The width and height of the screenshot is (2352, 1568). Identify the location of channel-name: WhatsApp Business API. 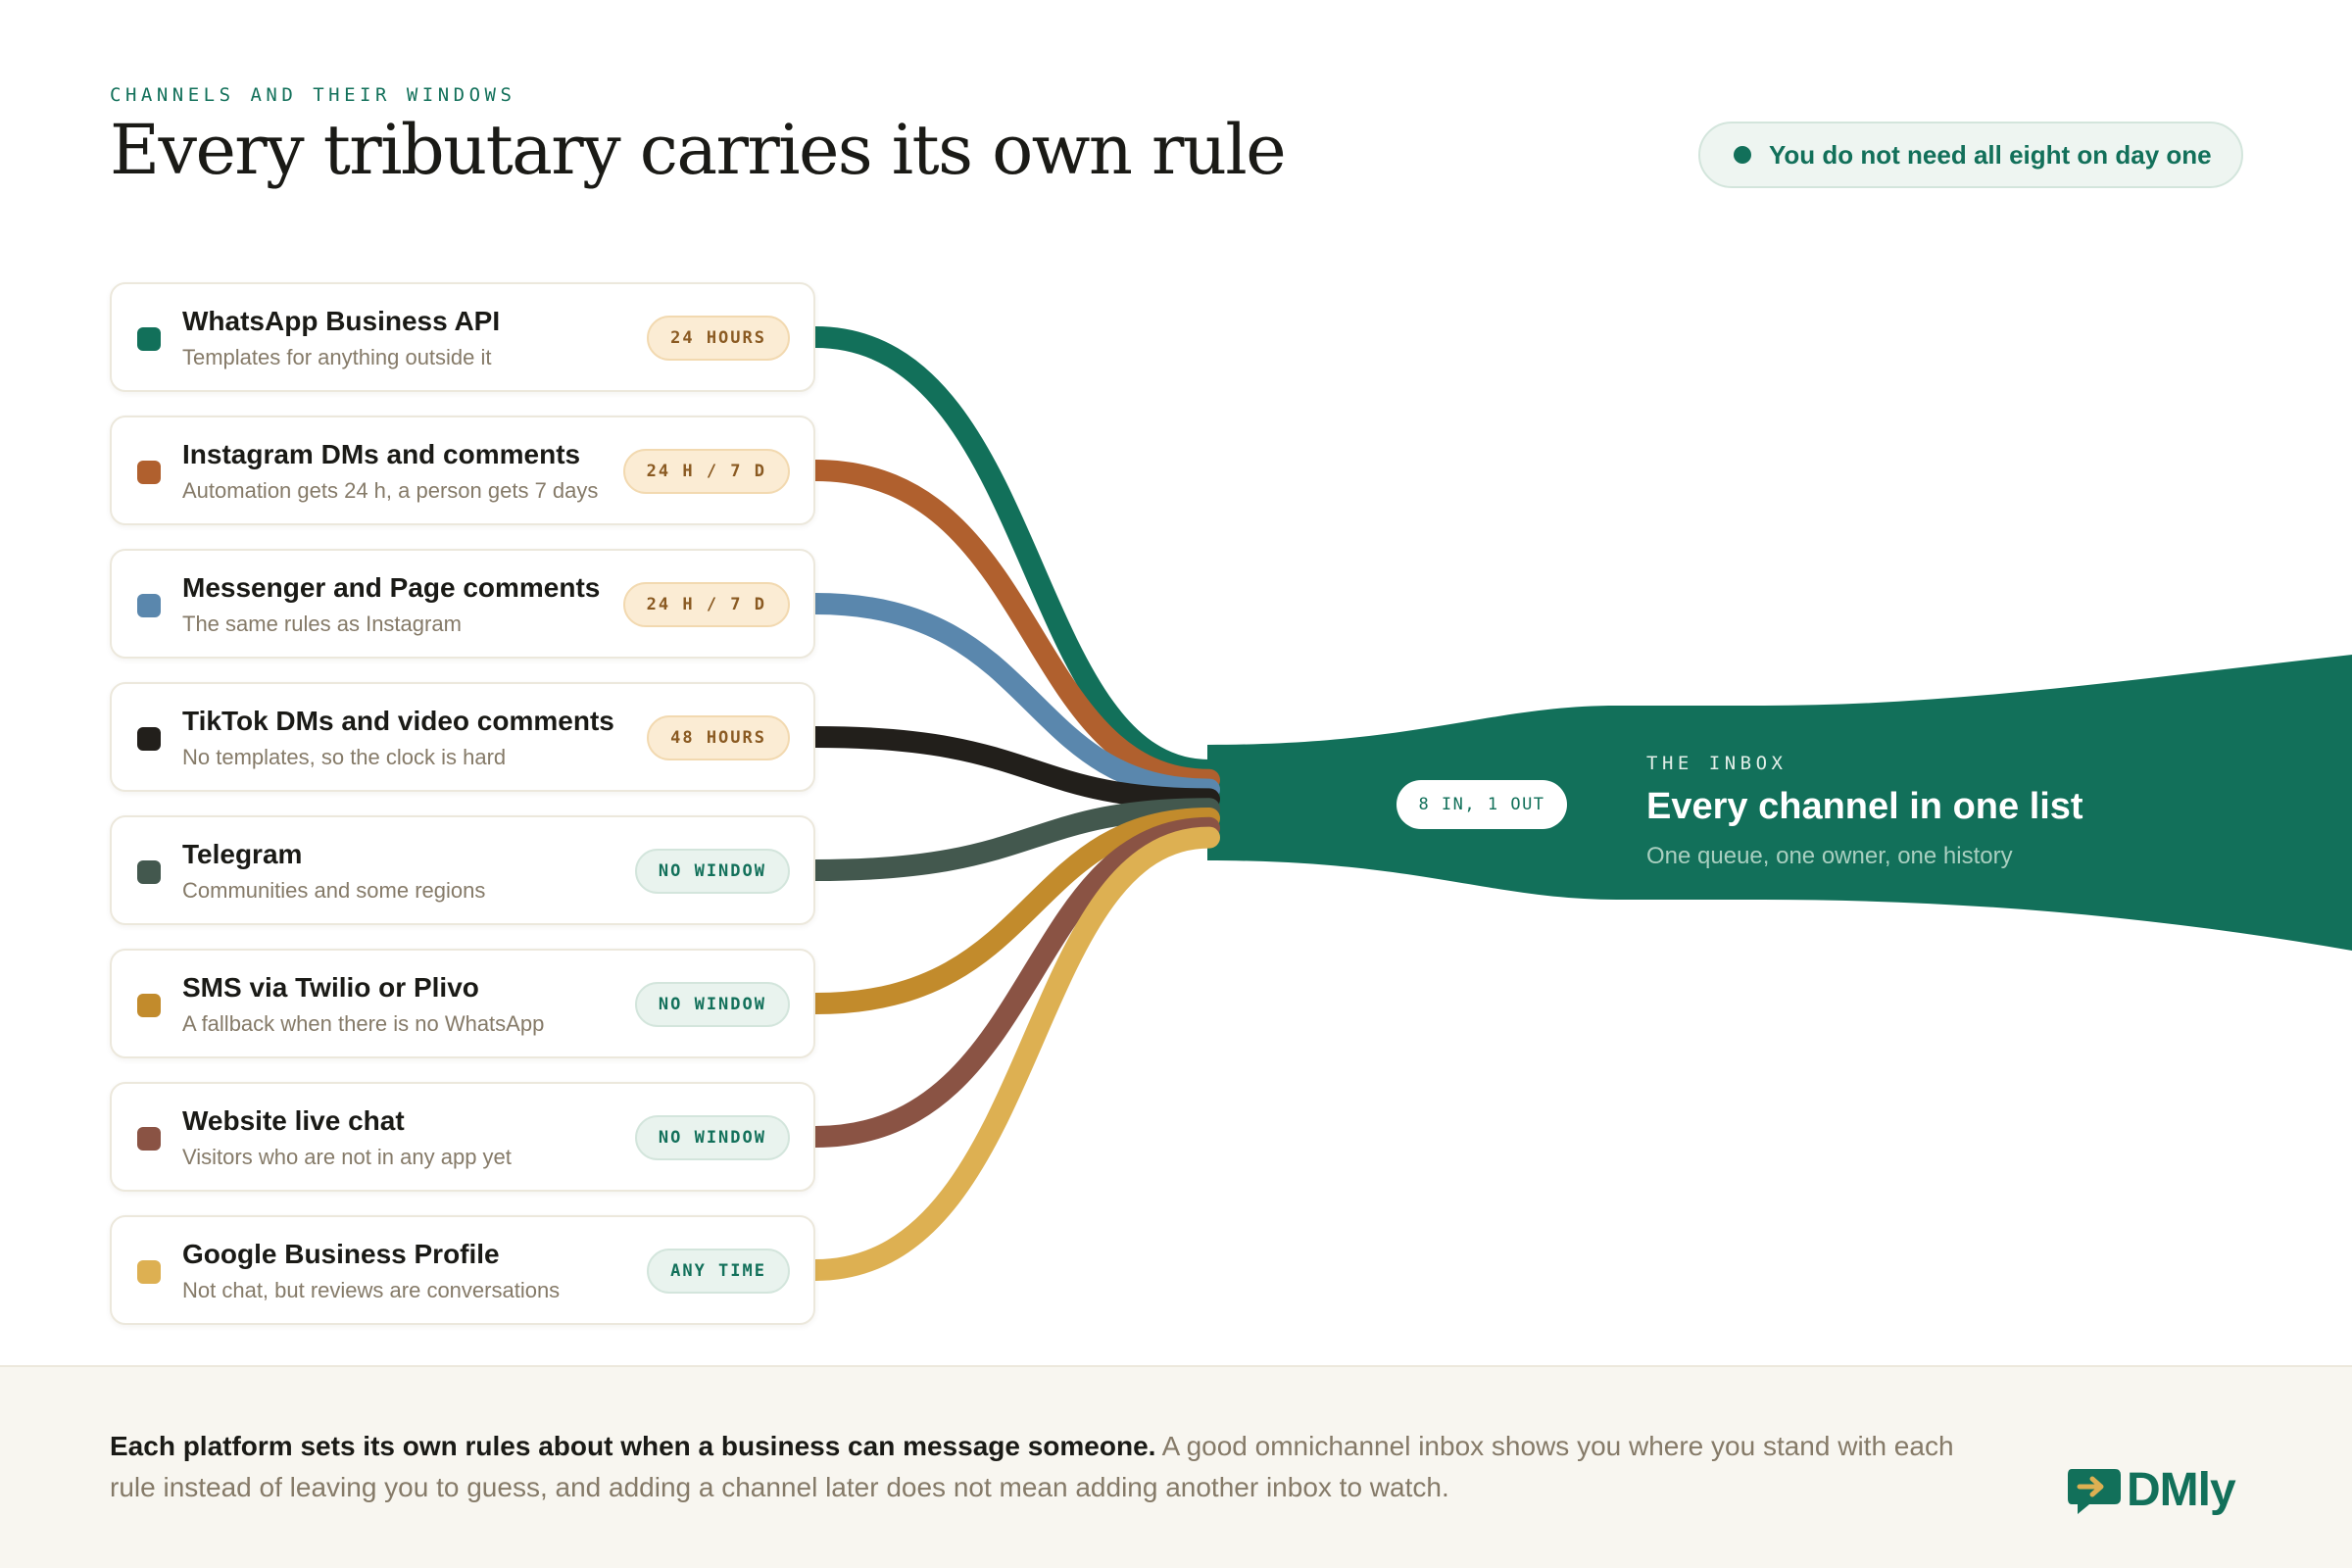
(341, 321).